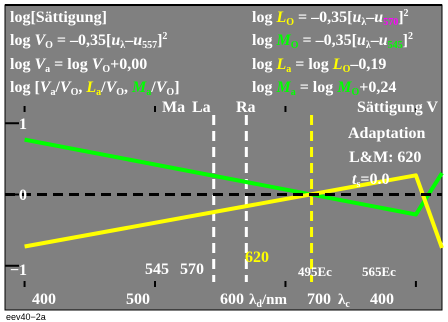  Describe the element at coordinates (157, 269) in the screenshot. I see `label-545: 545` at that location.